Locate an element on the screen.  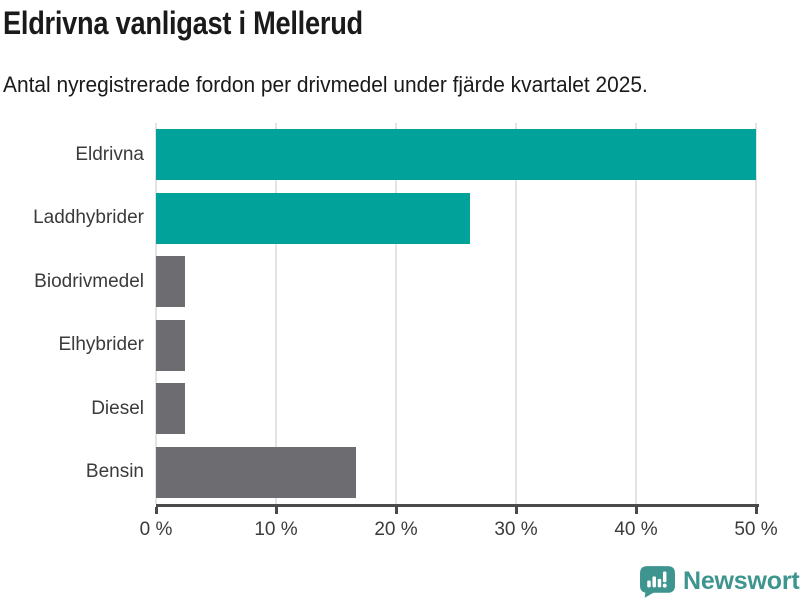
bar-biodrivmedel is located at coordinates (170, 282).